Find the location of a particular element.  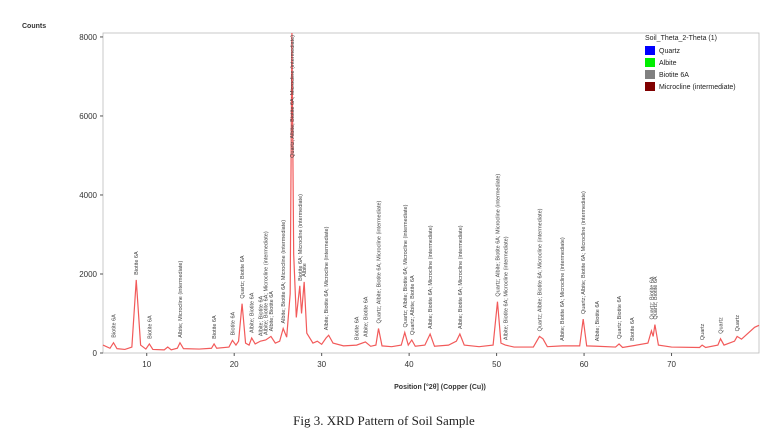

x-axis-label: Position [°2θ] (Copper (Cu)) is located at coordinates (440, 387).